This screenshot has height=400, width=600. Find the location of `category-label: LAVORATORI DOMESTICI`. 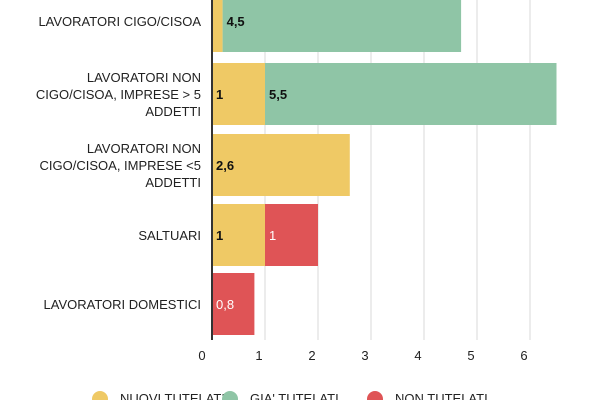

category-label: LAVORATORI DOMESTICI is located at coordinates (122, 304).